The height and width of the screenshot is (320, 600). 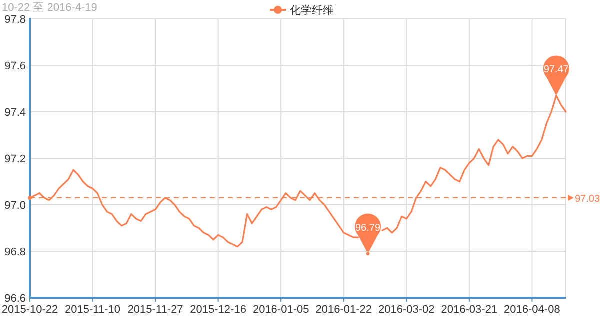 I want to click on y-tick-label: 97.0, so click(x=15, y=206).